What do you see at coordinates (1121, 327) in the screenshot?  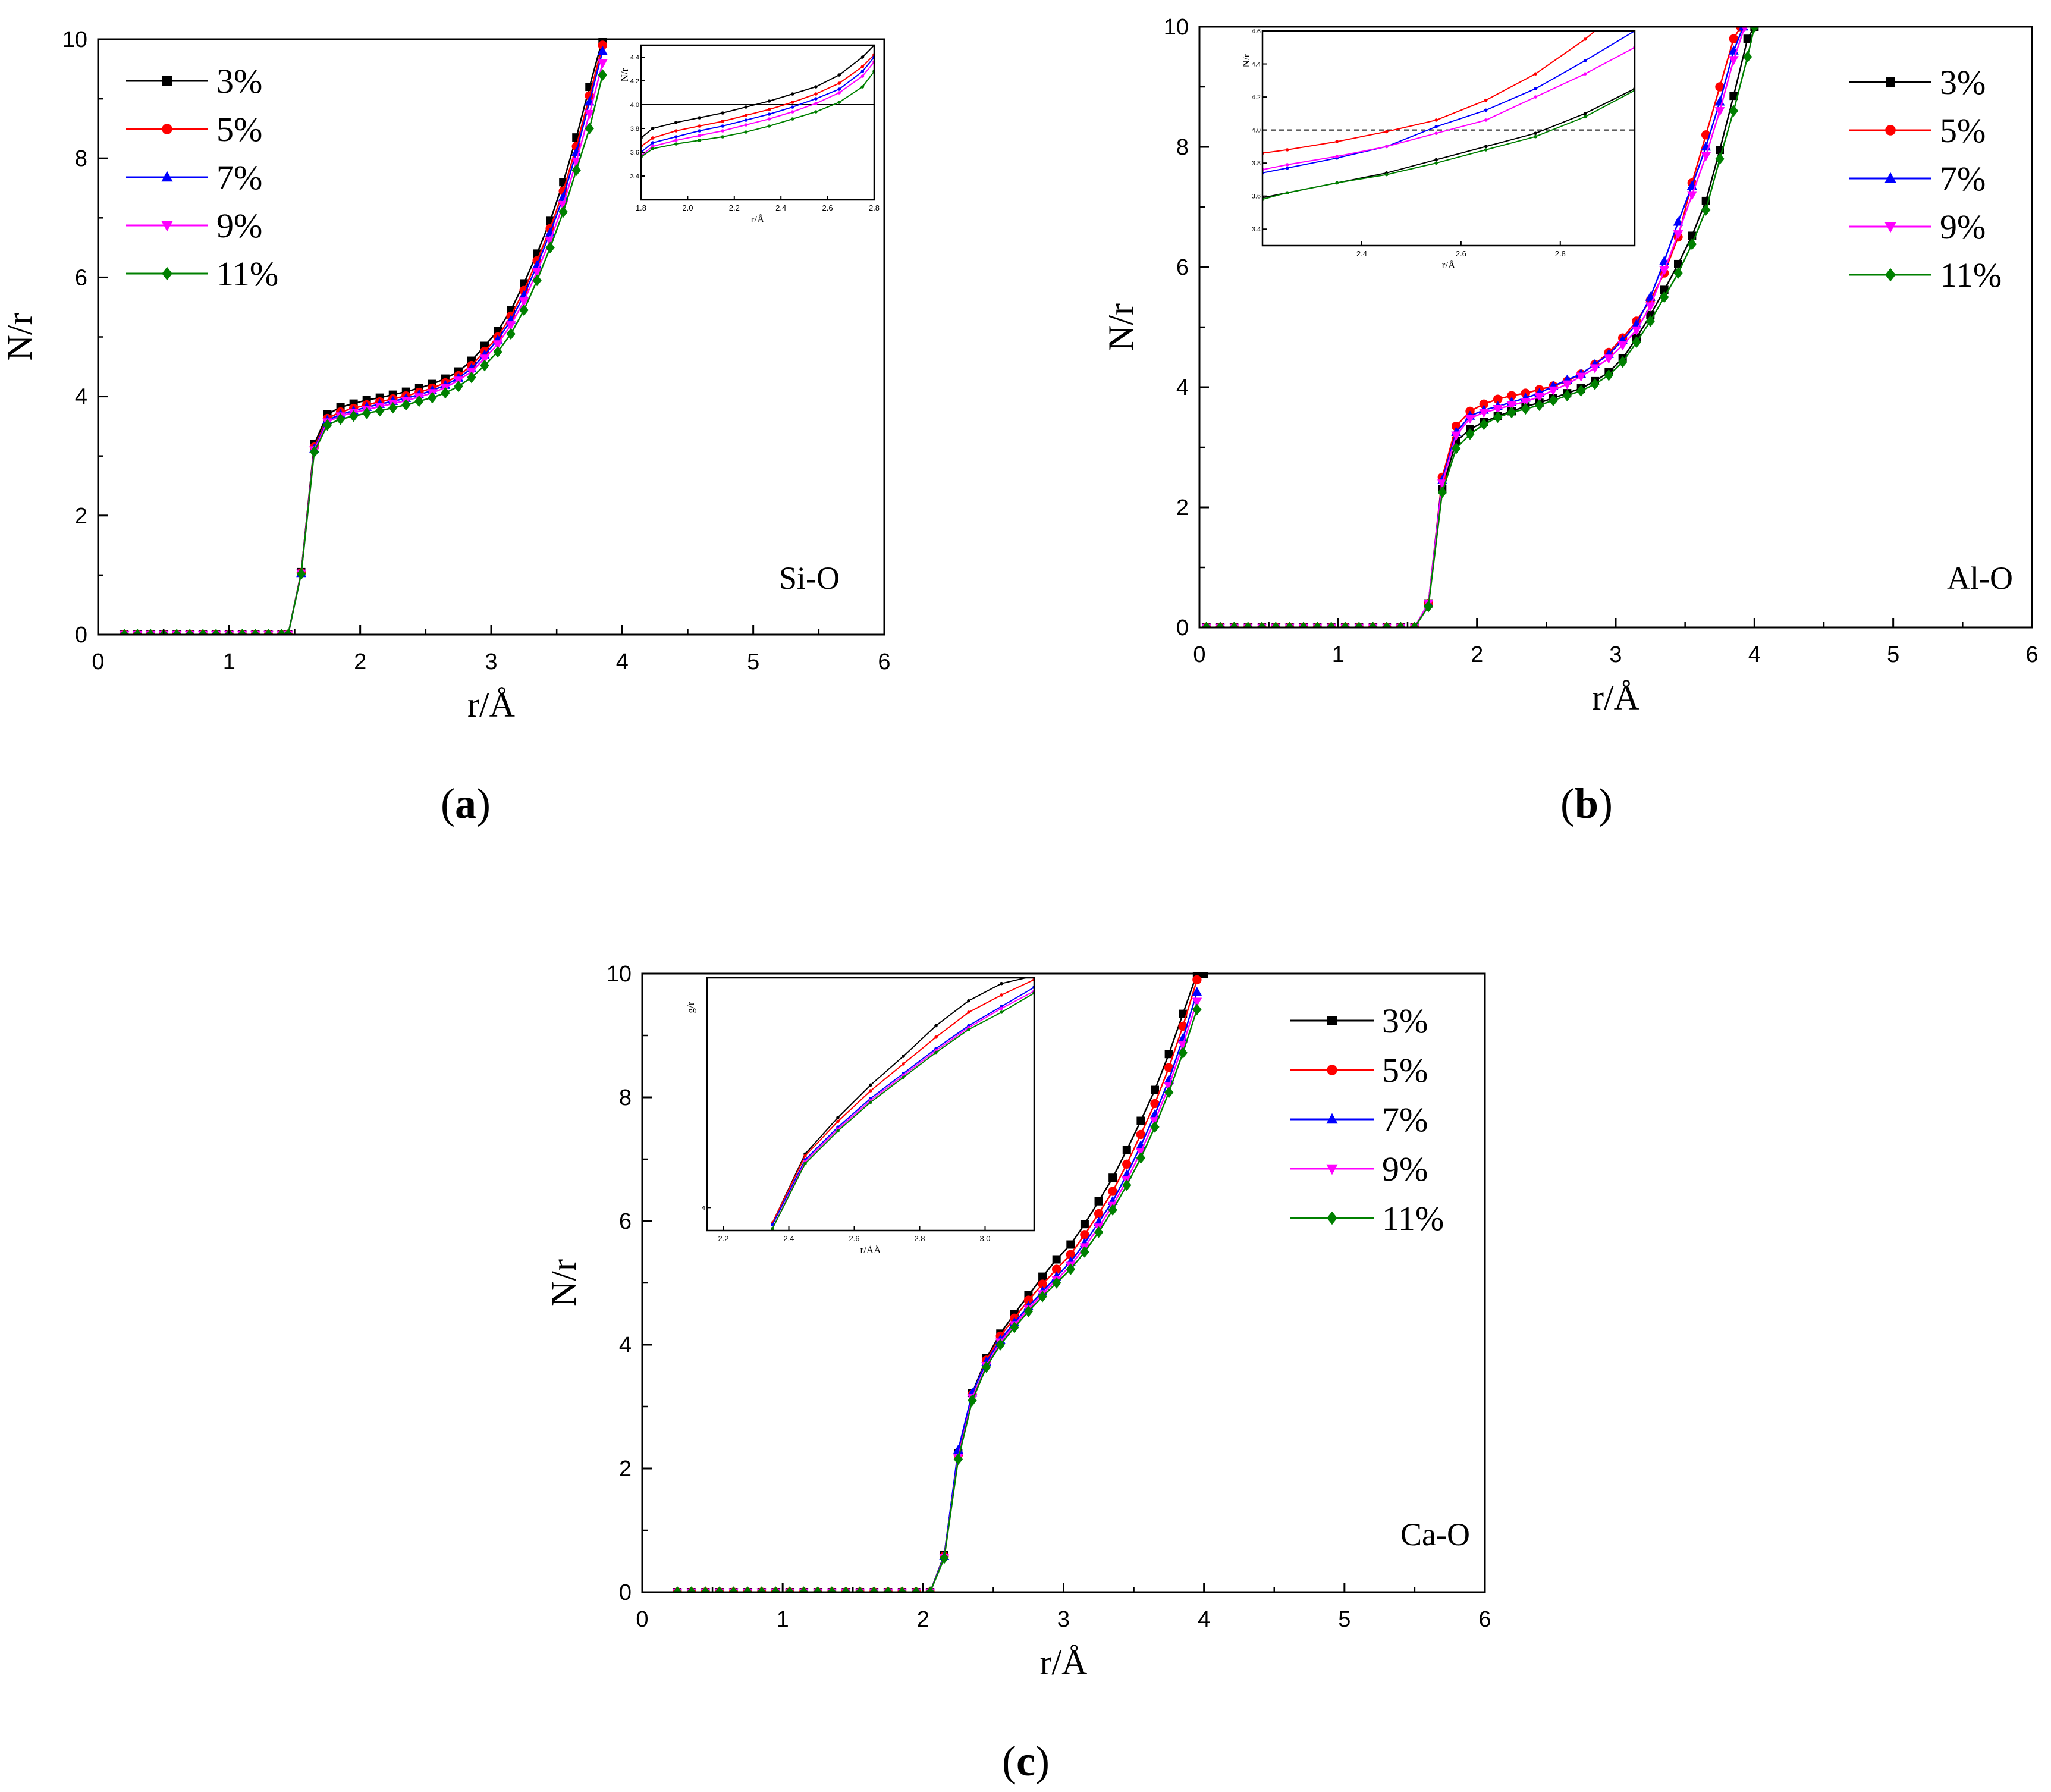 I see `y-axis-label: N/r` at bounding box center [1121, 327].